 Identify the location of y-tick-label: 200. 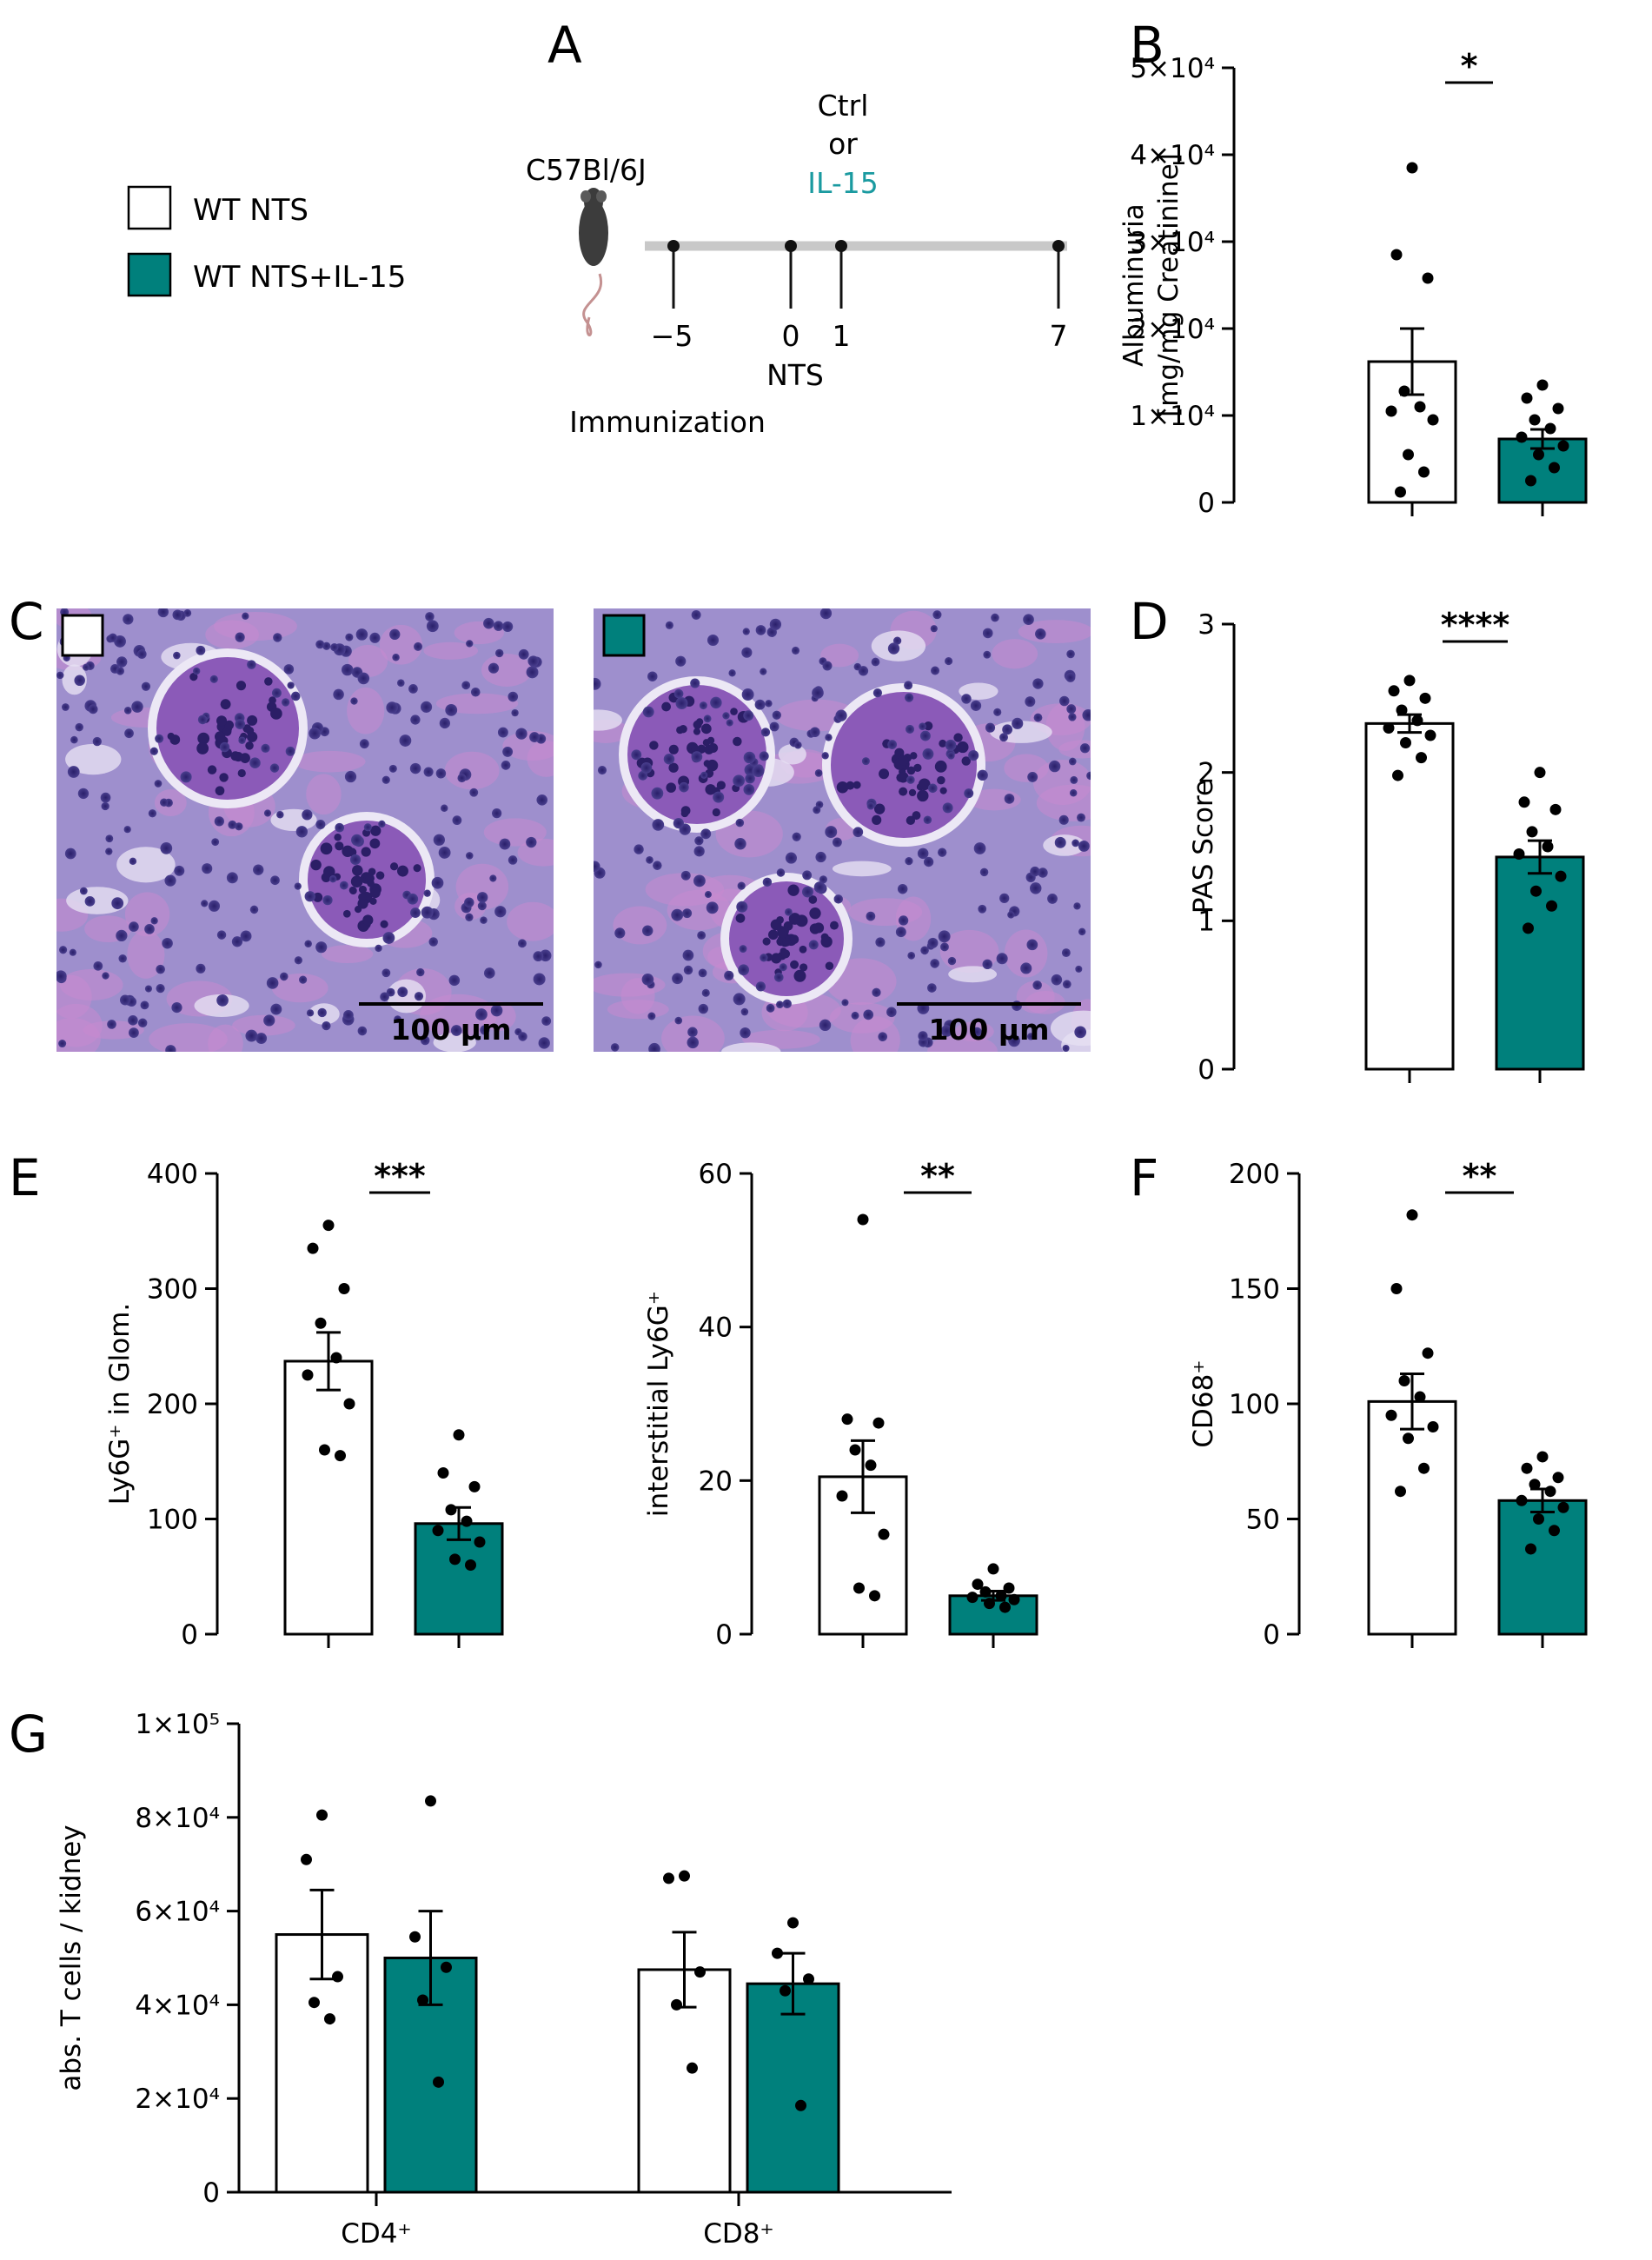
(1254, 1174).